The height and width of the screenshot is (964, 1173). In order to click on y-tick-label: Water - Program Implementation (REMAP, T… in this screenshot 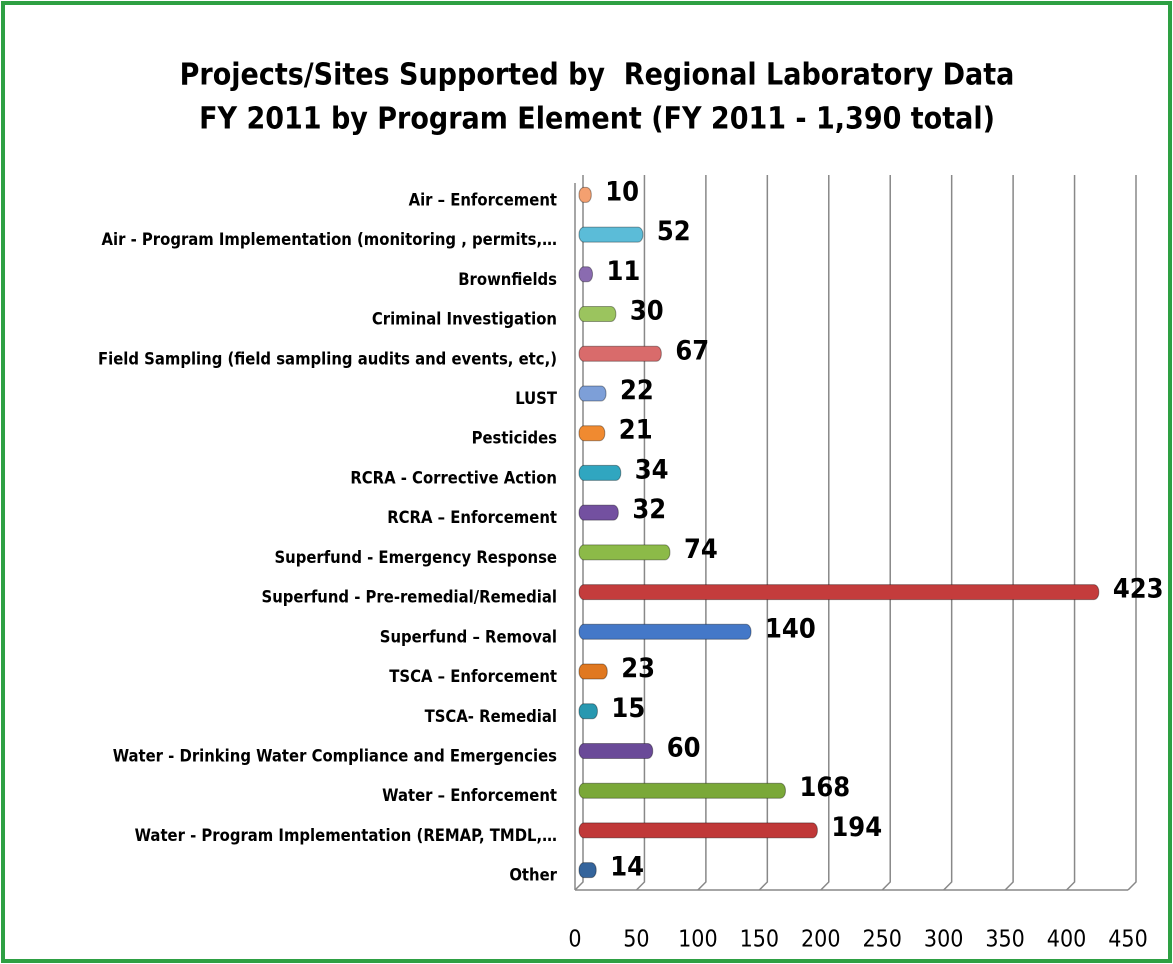, I will do `click(346, 835)`.